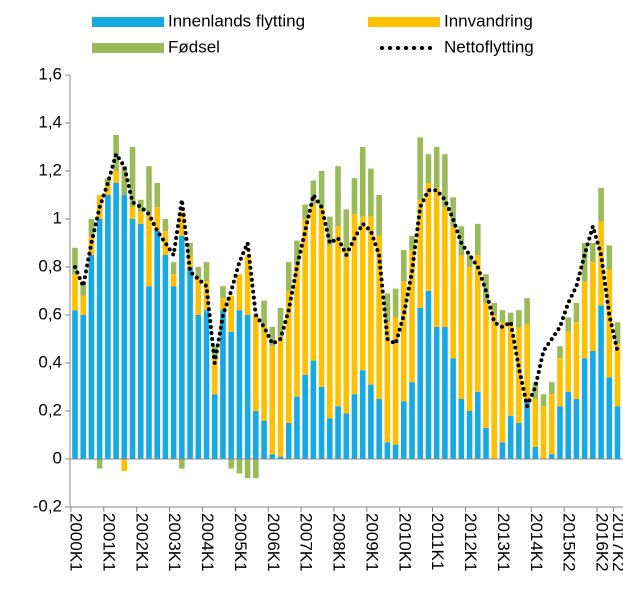  I want to click on y-tick-label: 1, so click(57, 217).